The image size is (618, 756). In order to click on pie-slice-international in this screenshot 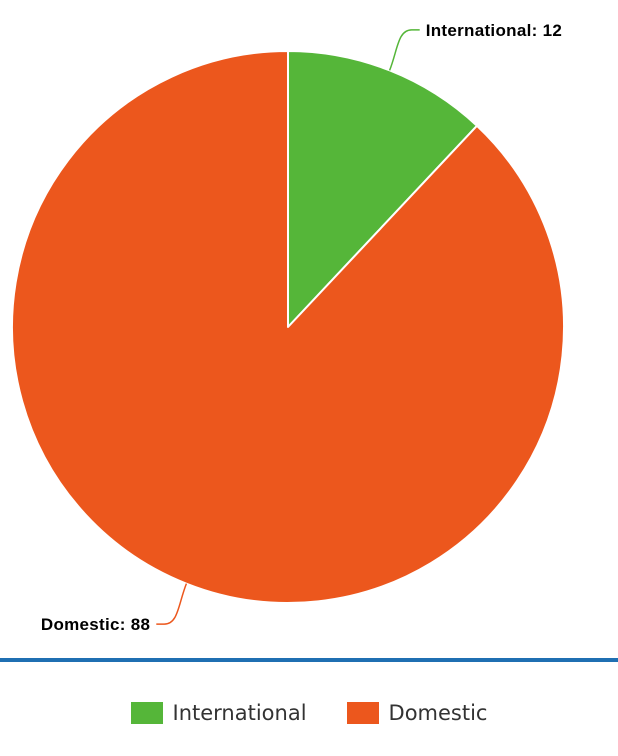, I will do `click(382, 189)`.